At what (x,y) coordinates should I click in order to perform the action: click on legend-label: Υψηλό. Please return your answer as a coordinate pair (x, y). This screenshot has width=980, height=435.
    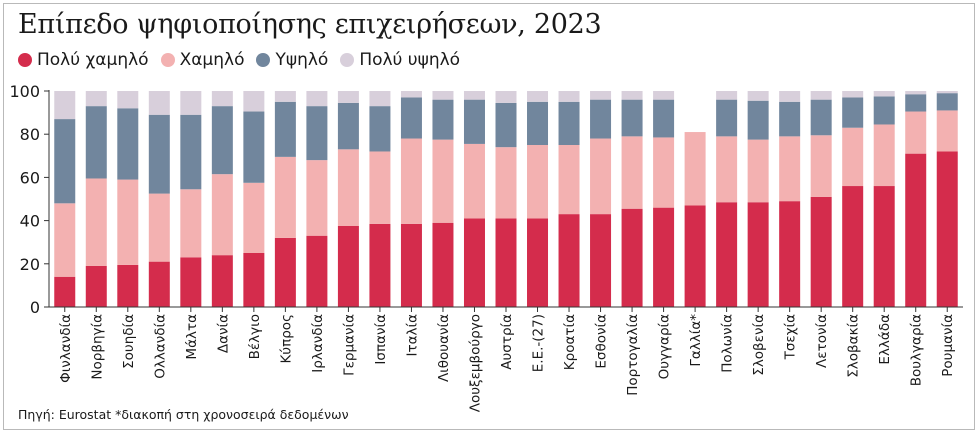
    Looking at the image, I should click on (302, 60).